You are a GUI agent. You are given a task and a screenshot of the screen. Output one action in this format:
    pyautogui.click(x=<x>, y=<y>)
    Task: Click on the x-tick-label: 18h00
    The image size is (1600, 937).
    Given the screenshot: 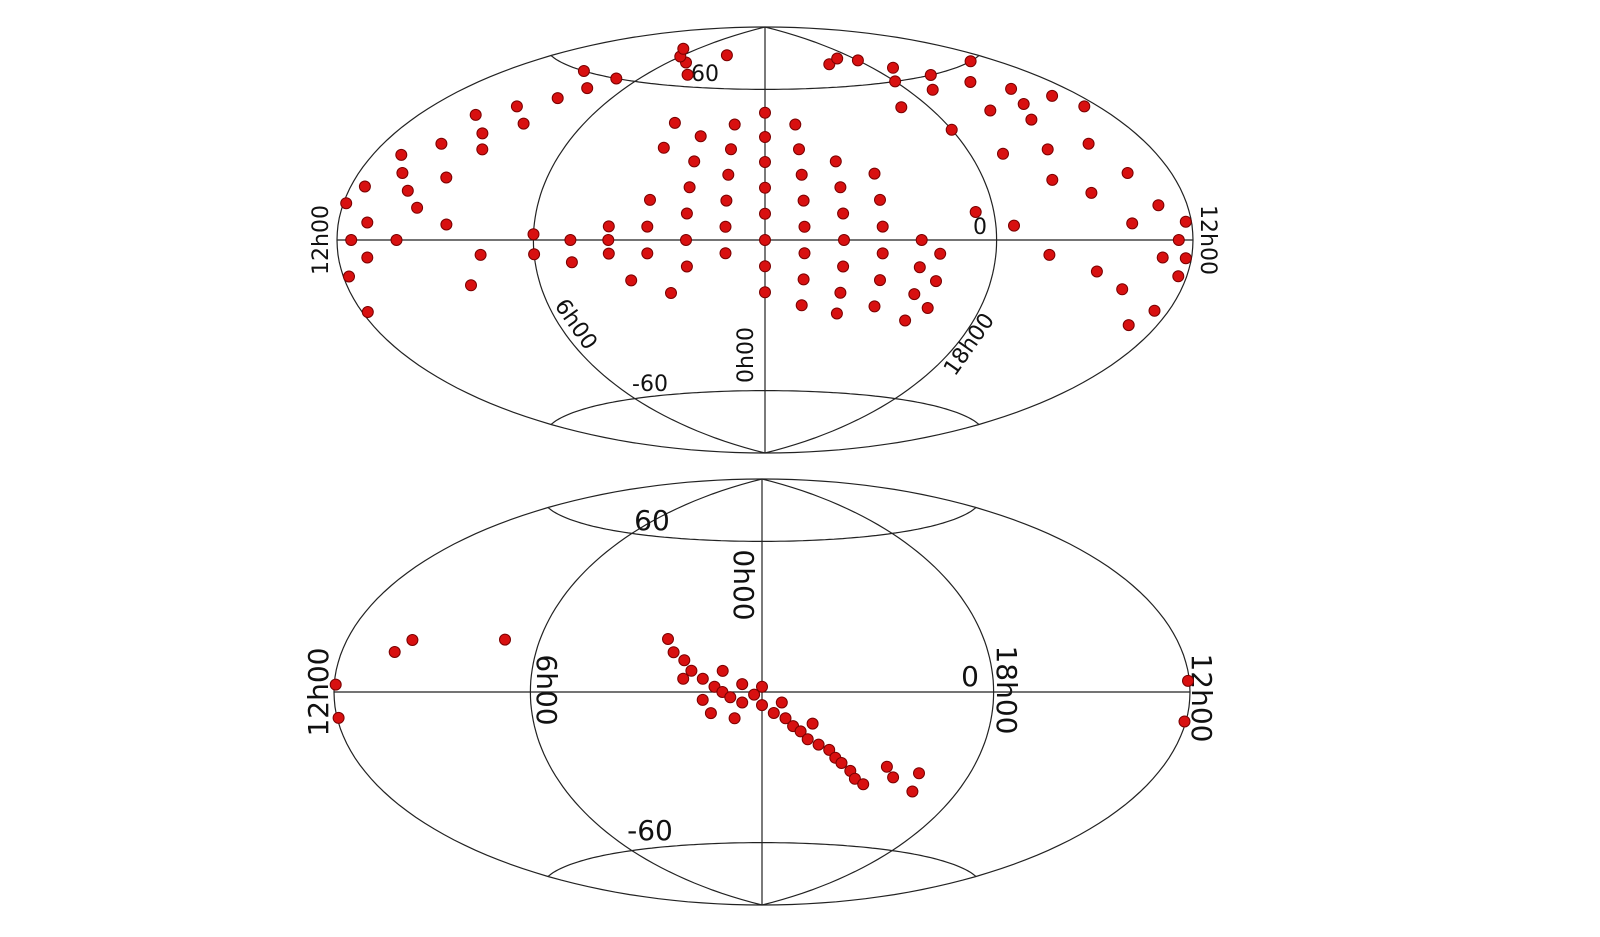 What is the action you would take?
    pyautogui.click(x=969, y=345)
    